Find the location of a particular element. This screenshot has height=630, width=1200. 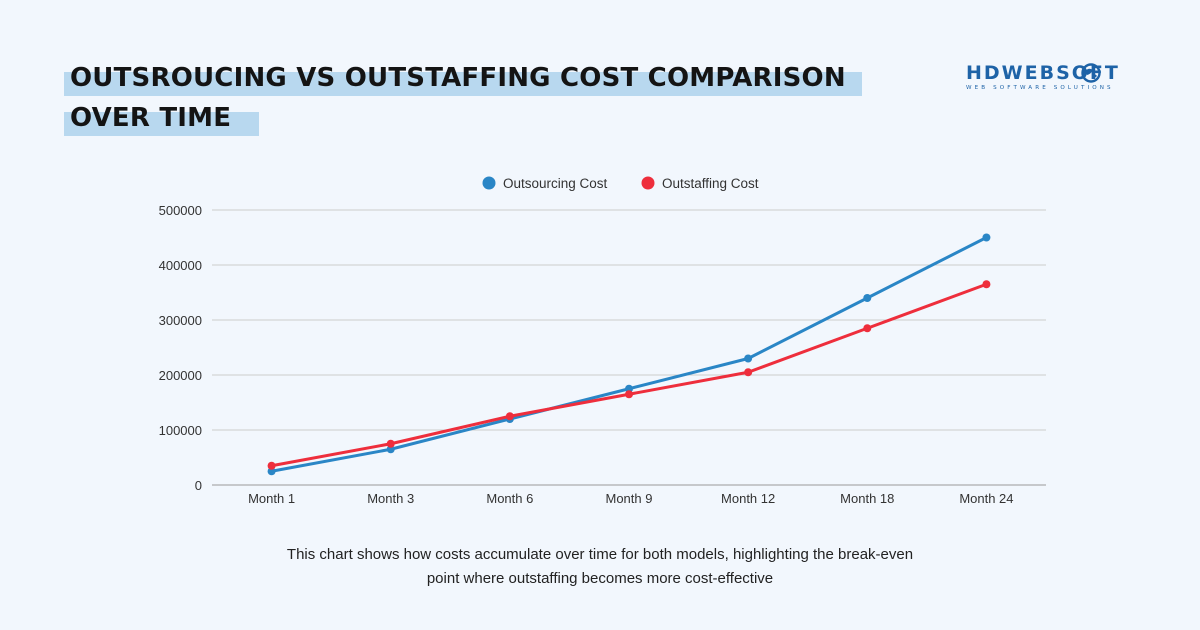

x-tick-label: Month 1 is located at coordinates (271, 498).